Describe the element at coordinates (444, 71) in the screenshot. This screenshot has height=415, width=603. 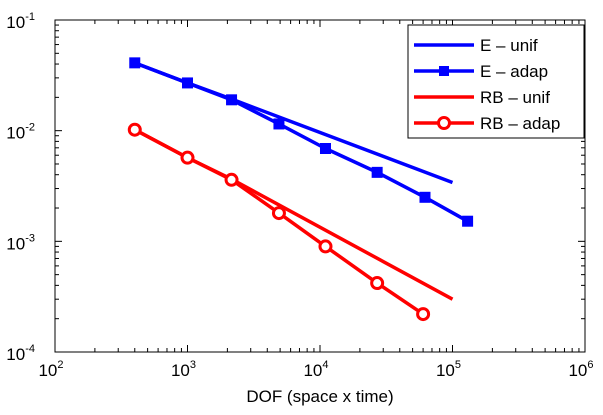
I see `legend-marker-square` at that location.